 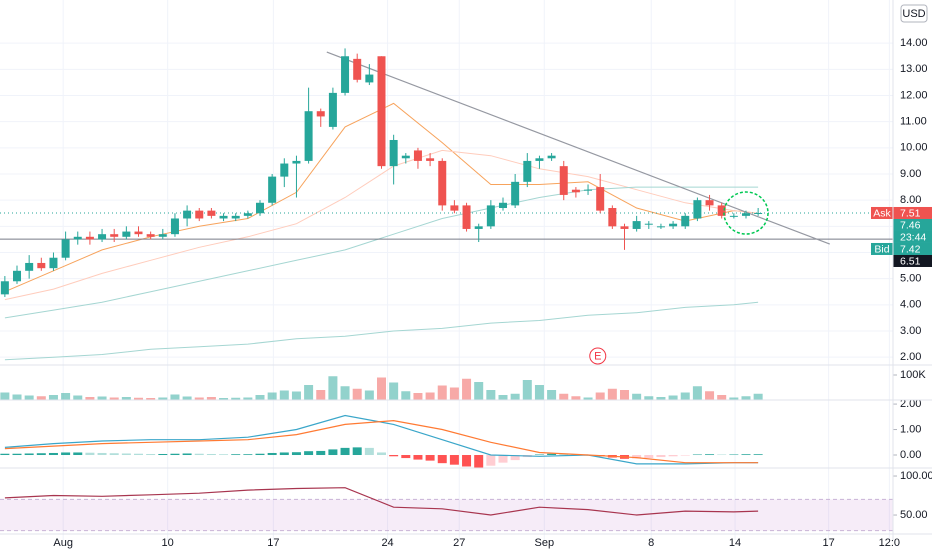 I want to click on x-tick-label: 10, so click(x=168, y=543).